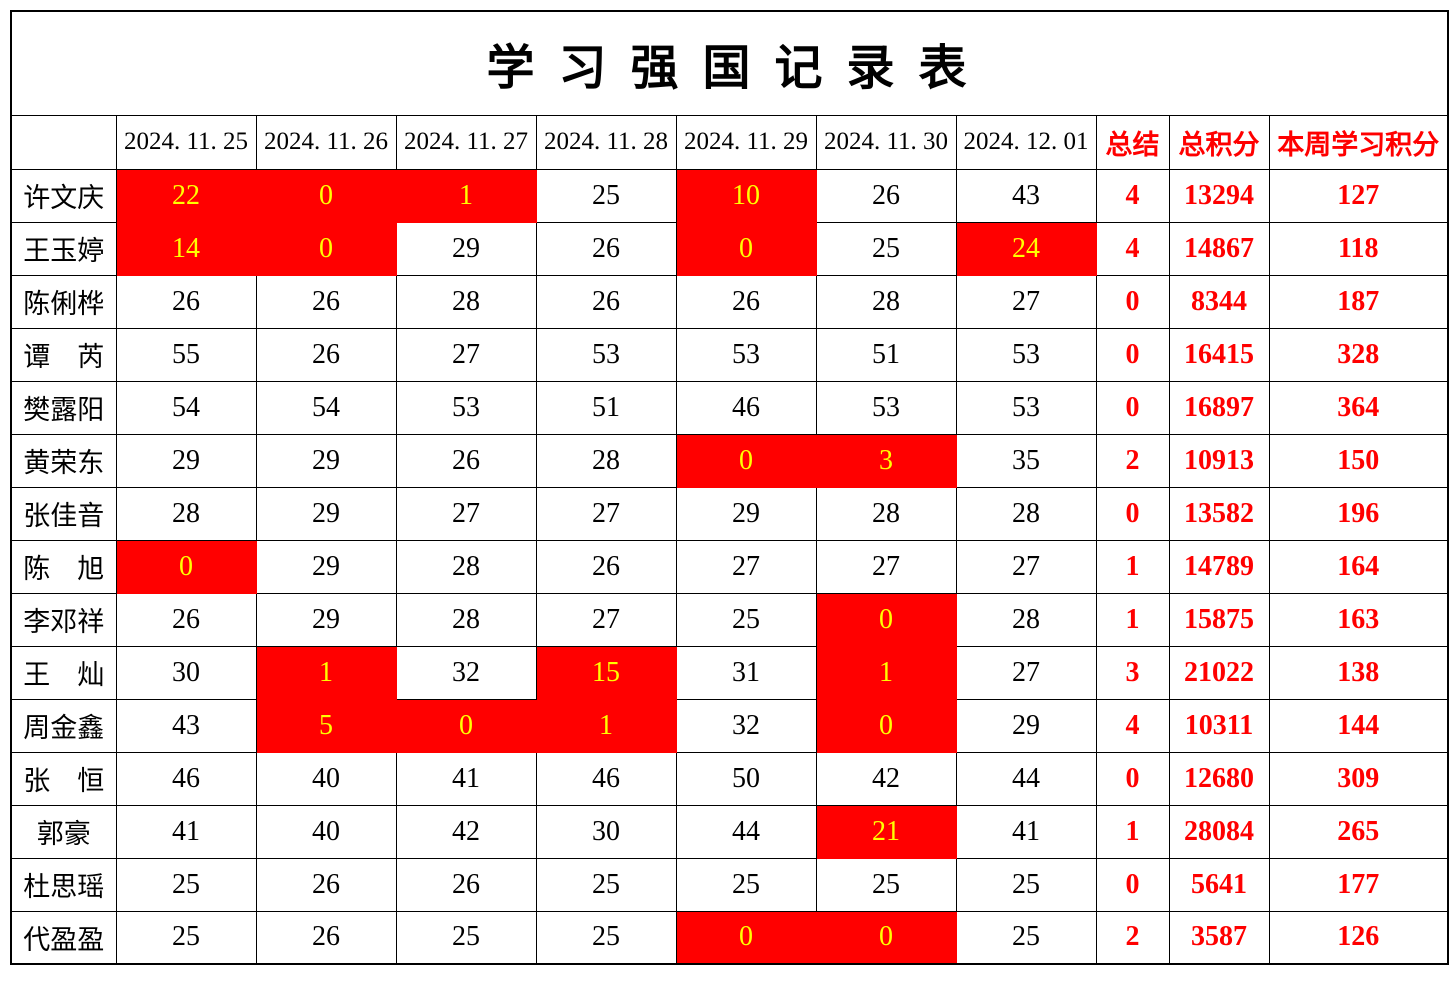 The width and height of the screenshot is (1456, 988). What do you see at coordinates (466, 142) in the screenshot?
I see `column-header-date-3: 2024. 11. 27` at bounding box center [466, 142].